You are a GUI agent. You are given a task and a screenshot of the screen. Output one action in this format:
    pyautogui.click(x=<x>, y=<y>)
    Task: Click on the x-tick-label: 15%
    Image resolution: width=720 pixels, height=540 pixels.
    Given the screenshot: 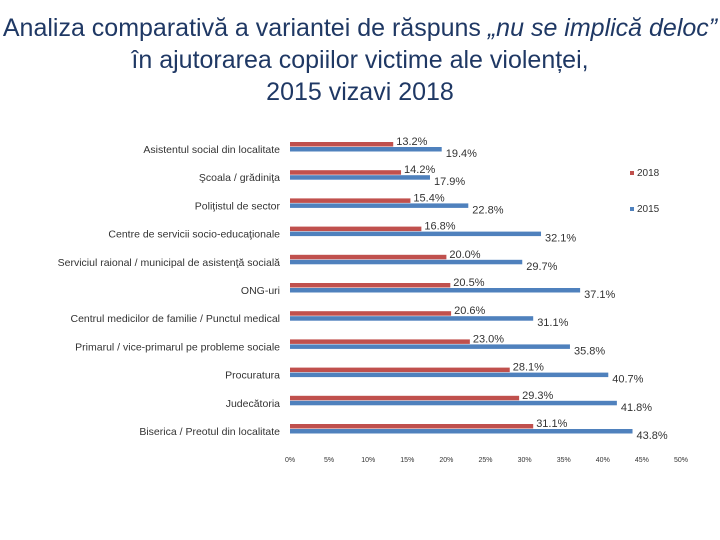 What is the action you would take?
    pyautogui.click(x=407, y=460)
    